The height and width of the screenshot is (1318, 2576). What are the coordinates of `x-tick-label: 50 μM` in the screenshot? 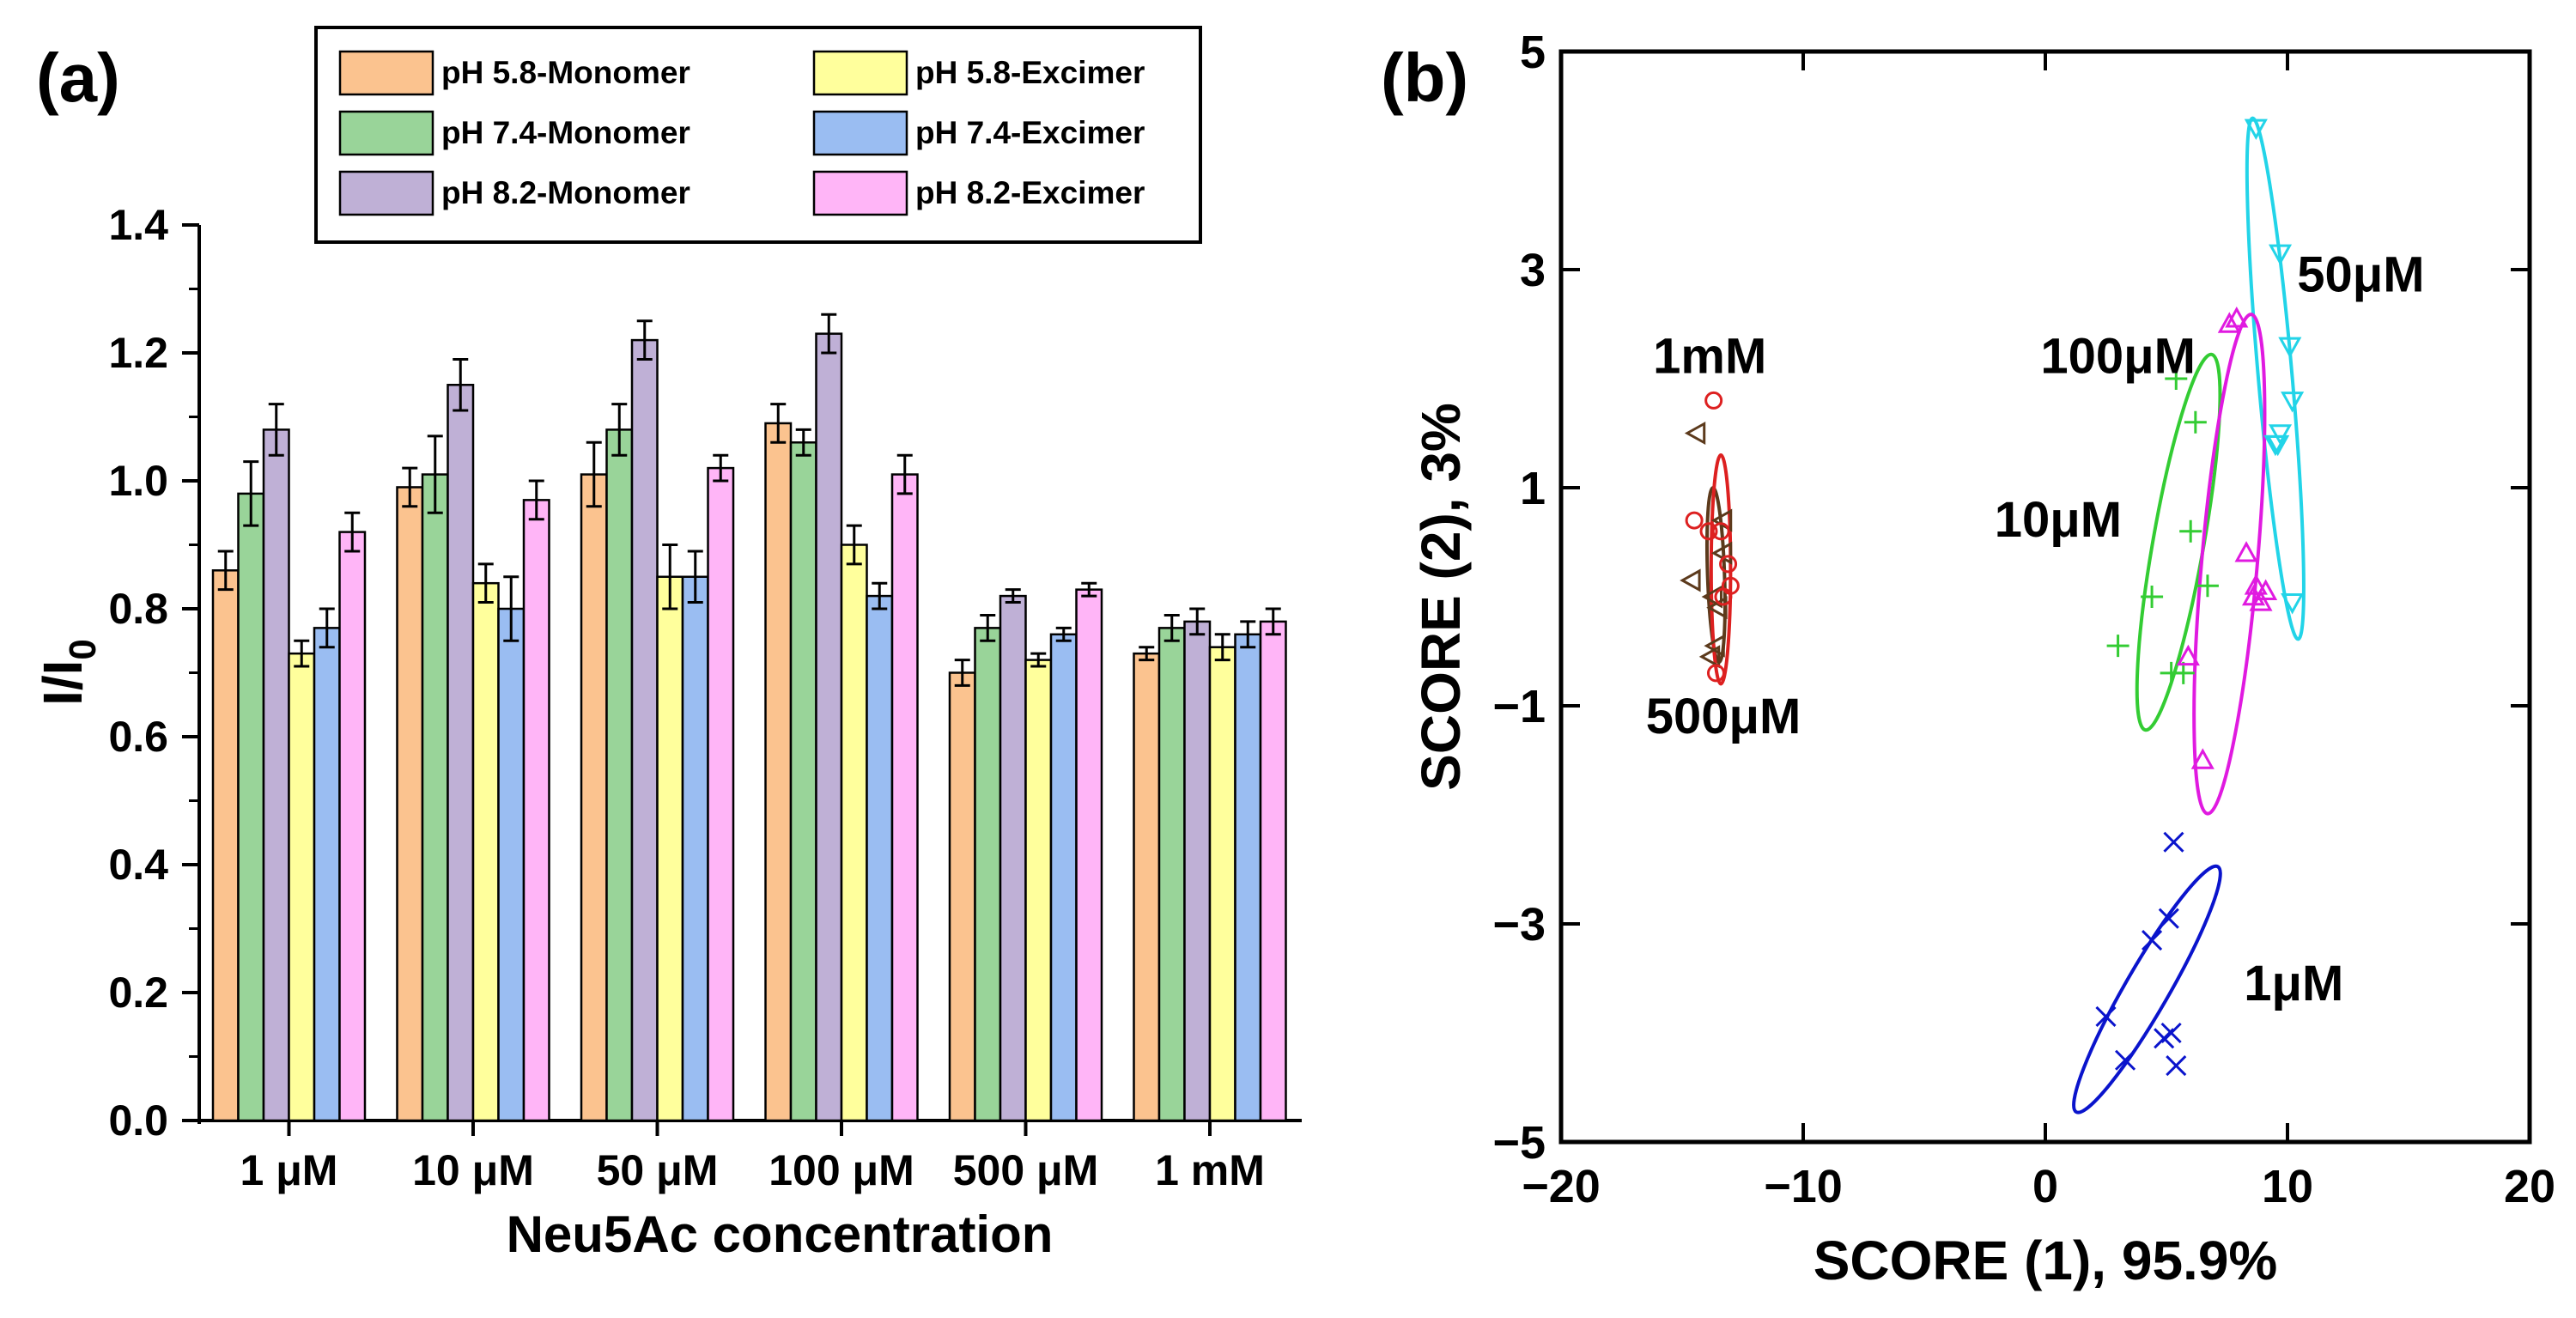 It's located at (658, 1170).